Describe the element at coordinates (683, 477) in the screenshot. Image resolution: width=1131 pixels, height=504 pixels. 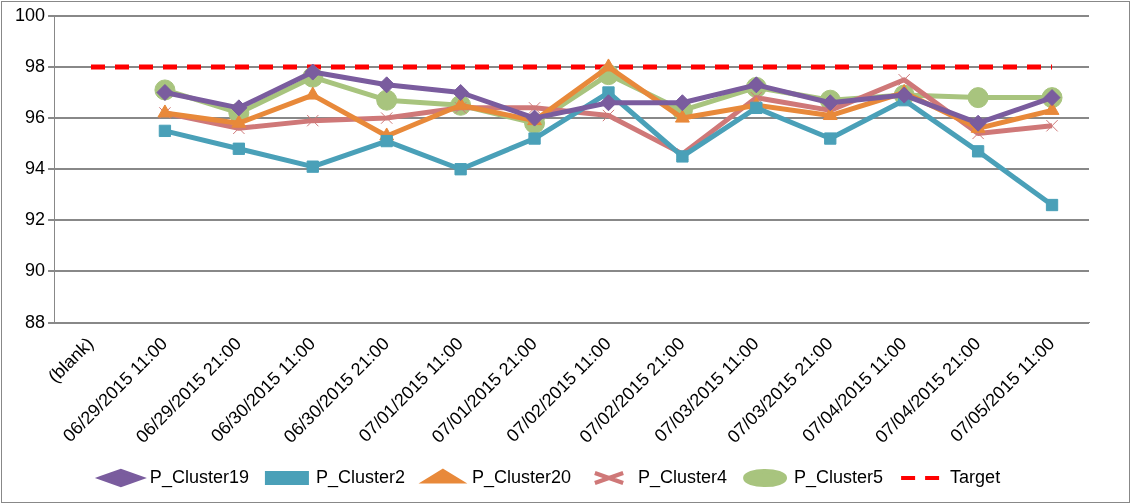
I see `legend-label: P_Cluster4` at that location.